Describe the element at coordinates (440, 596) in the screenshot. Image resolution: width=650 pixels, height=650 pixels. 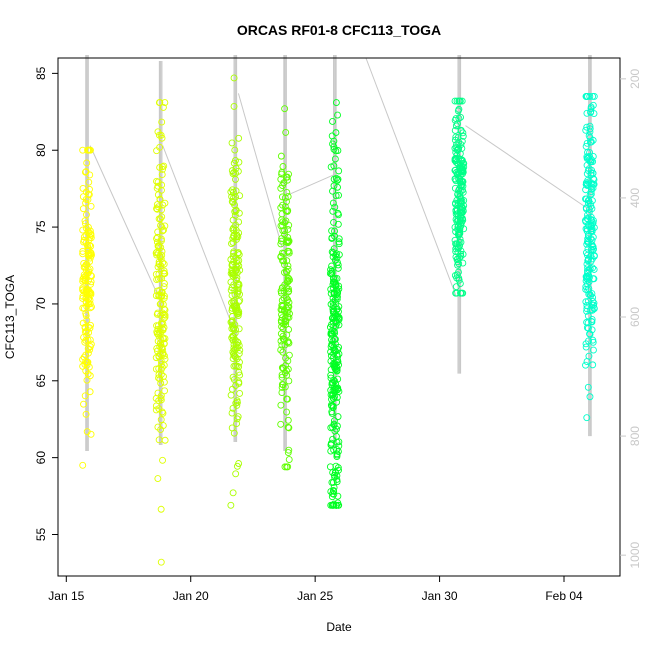
I see `x-tick-label: Jan 30` at that location.